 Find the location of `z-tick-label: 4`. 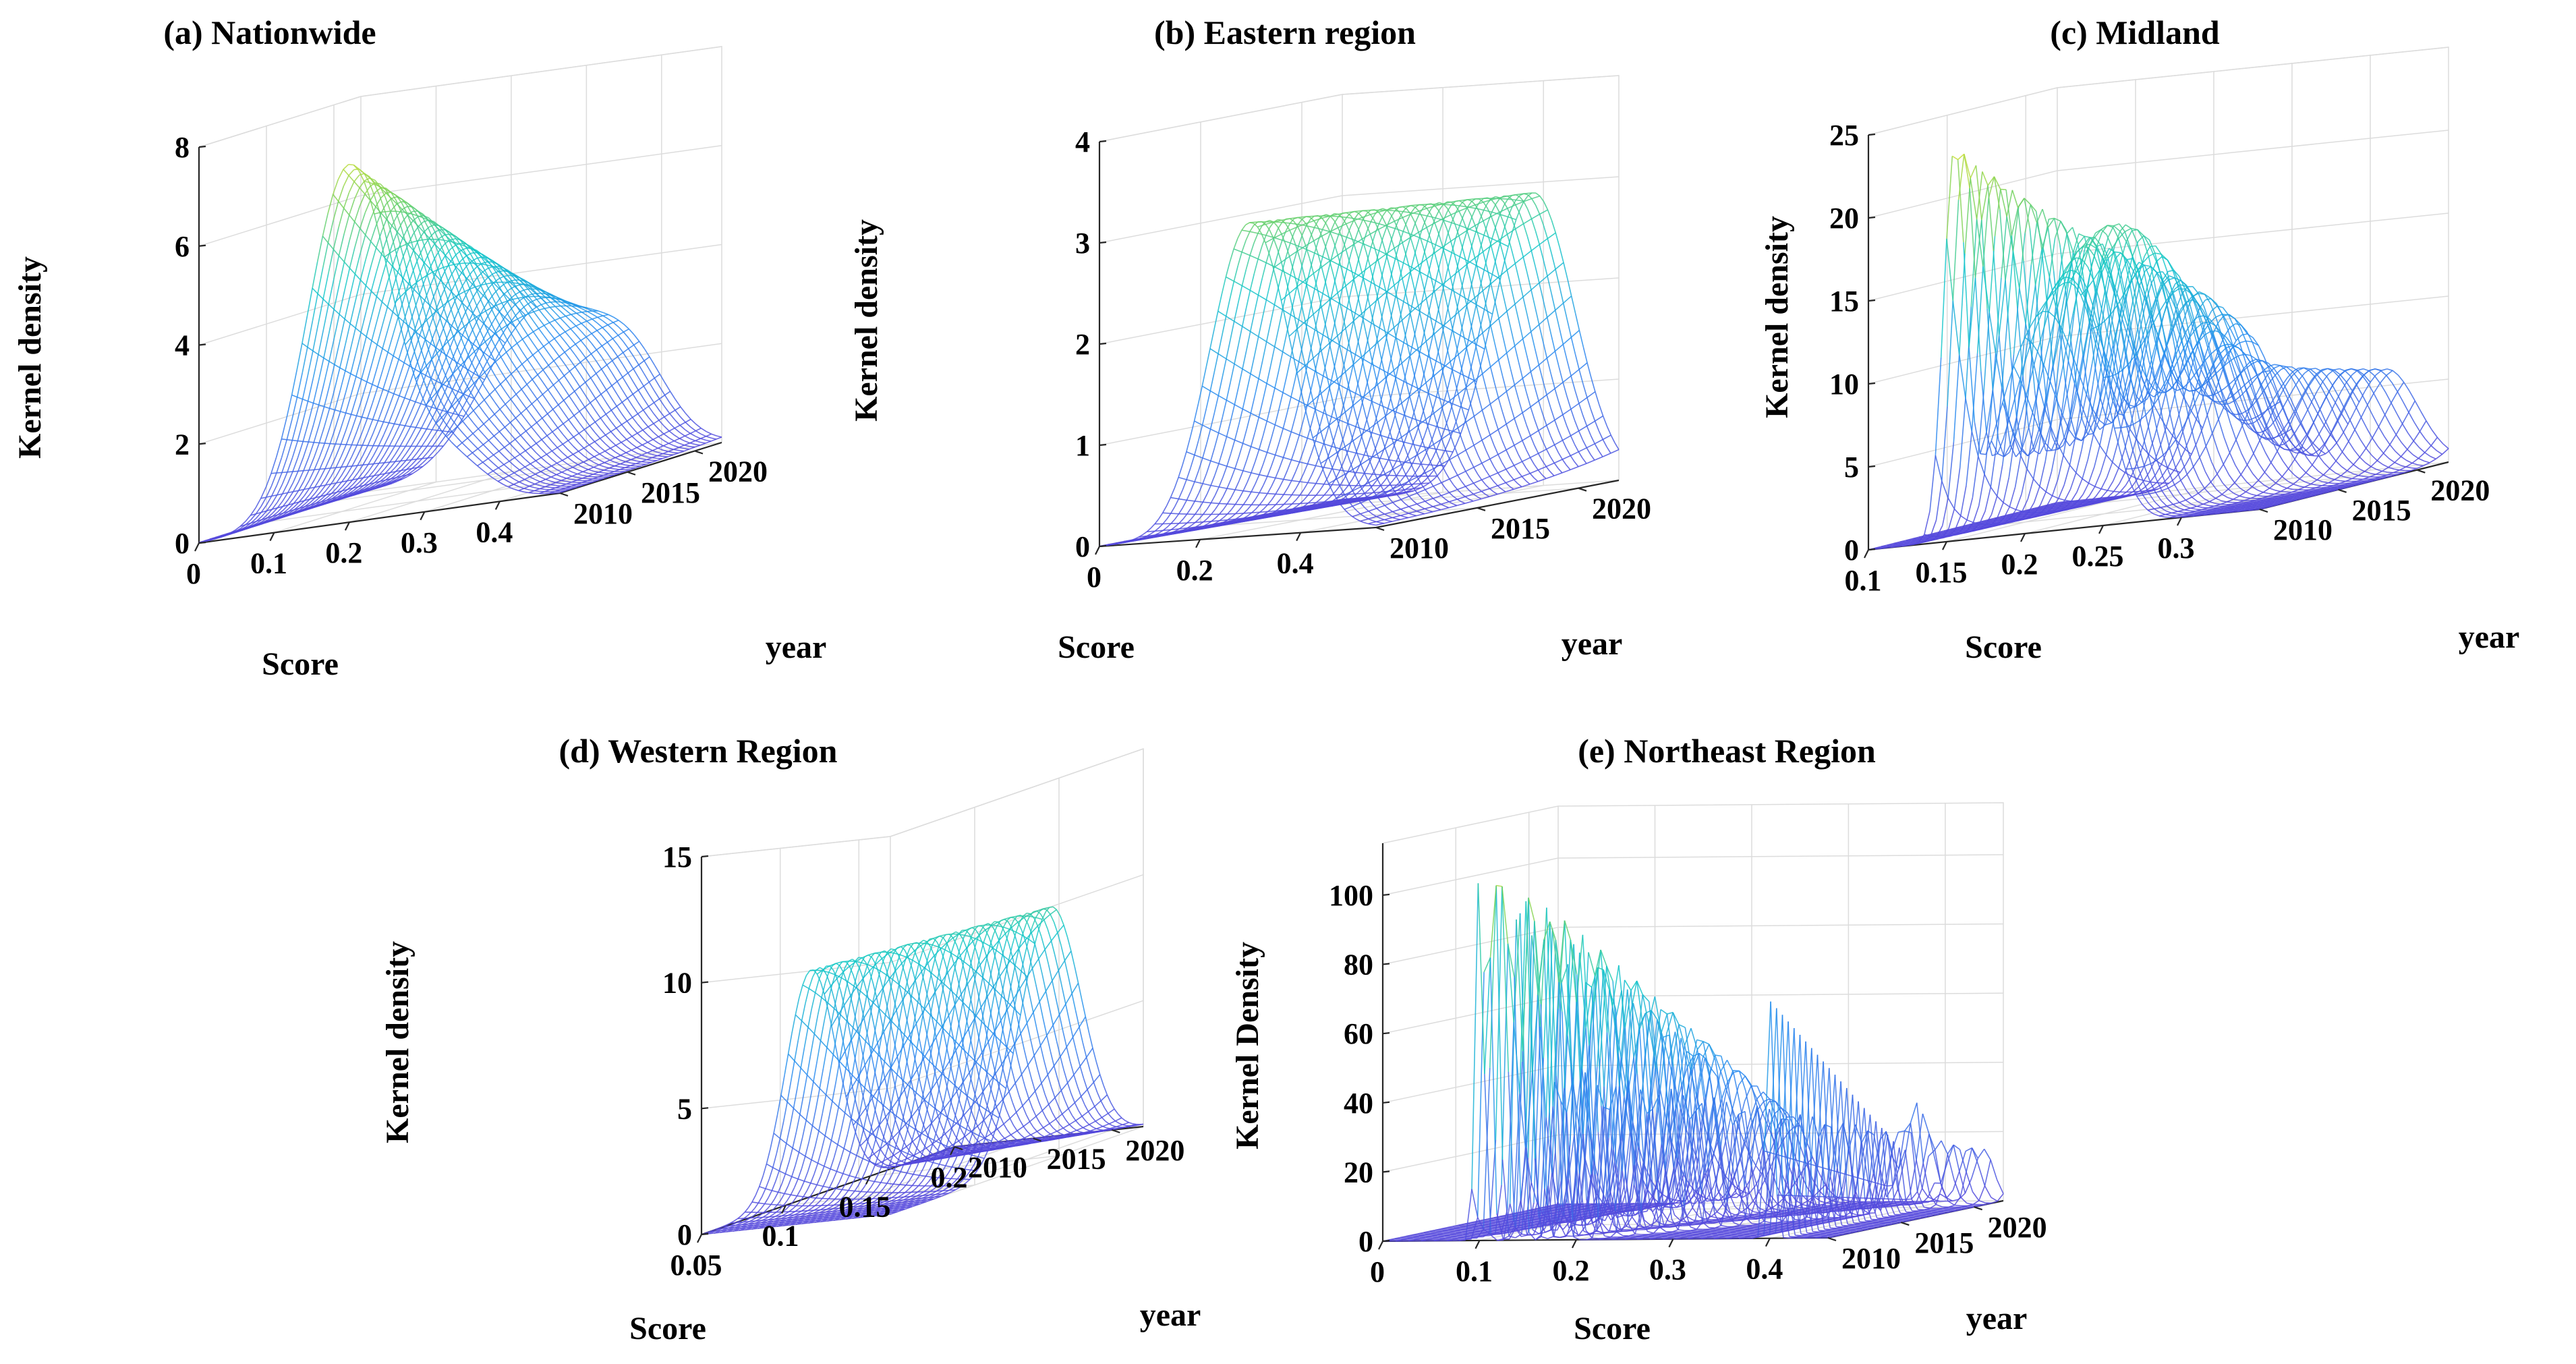

z-tick-label: 4 is located at coordinates (182, 345).